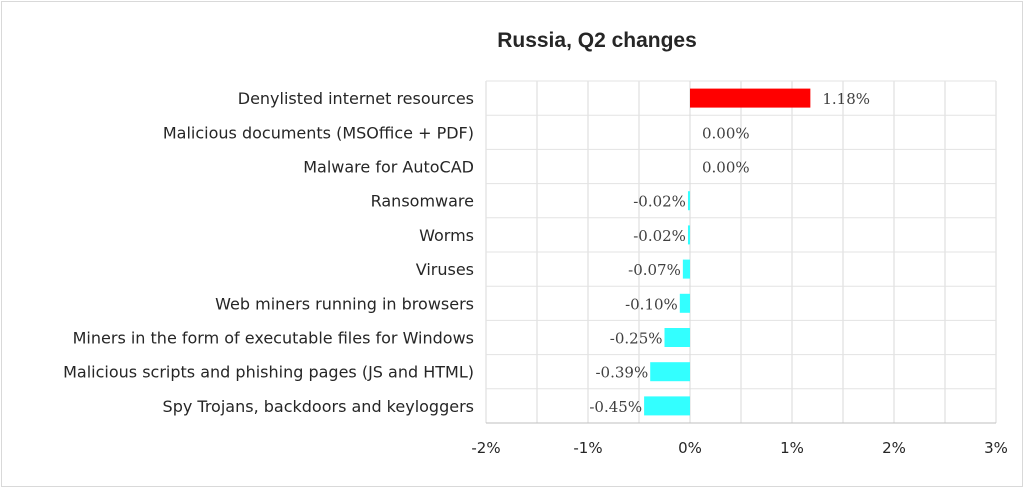 This screenshot has height=488, width=1024. Describe the element at coordinates (894, 448) in the screenshot. I see `x-tick-label: 2%` at that location.